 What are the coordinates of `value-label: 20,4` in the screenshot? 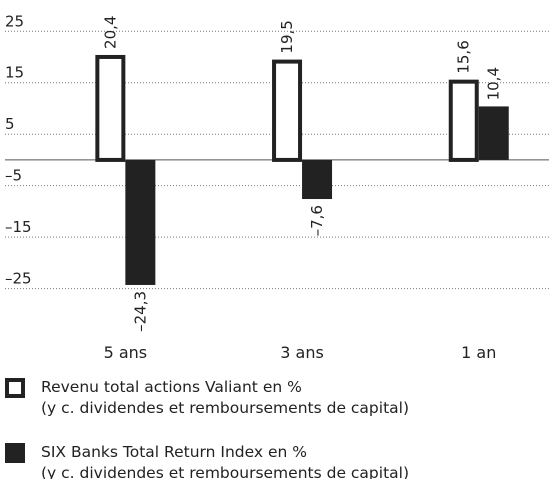 It's located at (110, 32).